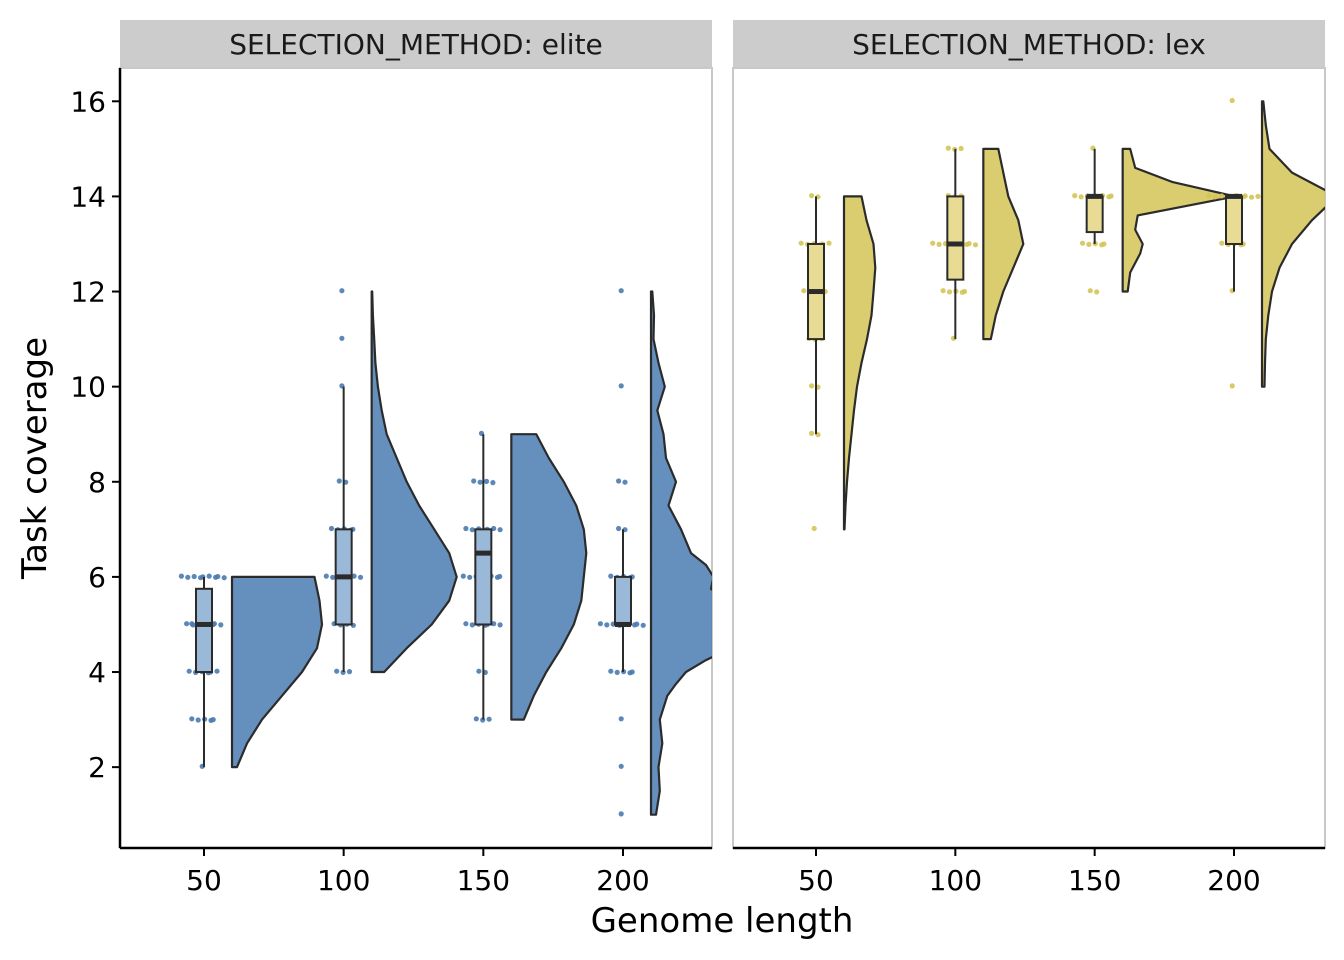 The width and height of the screenshot is (1344, 960). I want to click on y-tick-label: 6, so click(97, 577).